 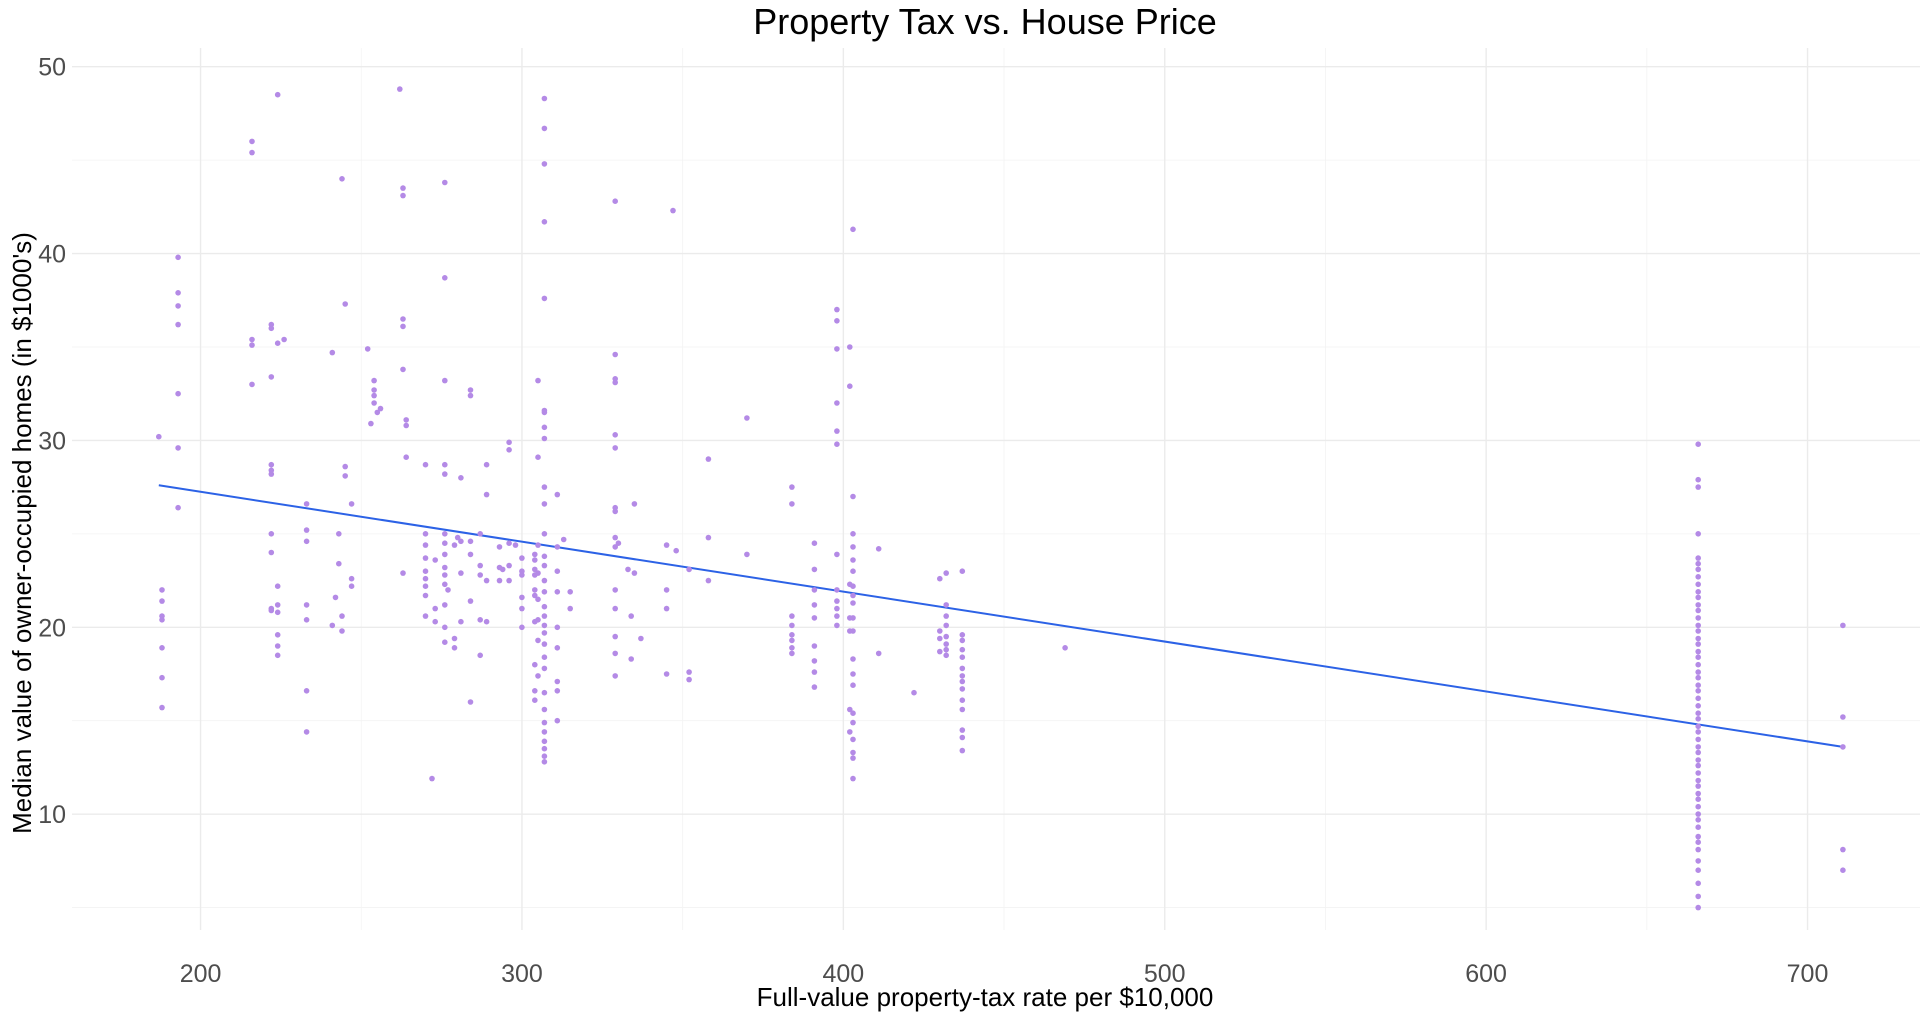 I want to click on y-tick-label: 30, so click(x=52, y=441).